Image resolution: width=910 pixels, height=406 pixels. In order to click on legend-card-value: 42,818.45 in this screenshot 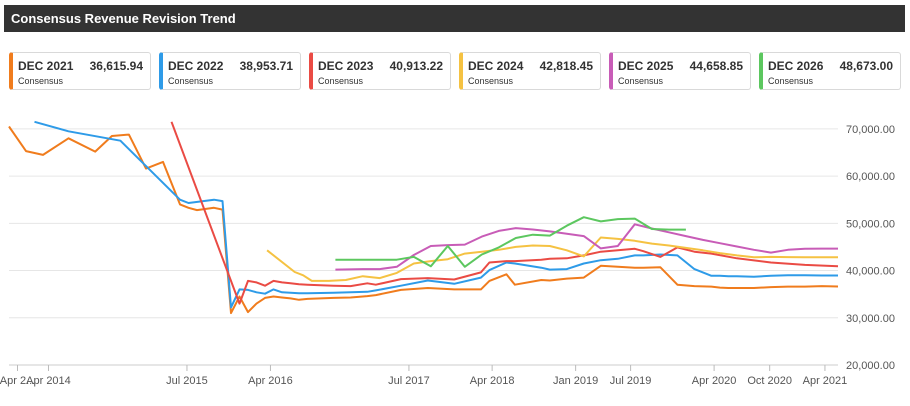, I will do `click(566, 66)`.